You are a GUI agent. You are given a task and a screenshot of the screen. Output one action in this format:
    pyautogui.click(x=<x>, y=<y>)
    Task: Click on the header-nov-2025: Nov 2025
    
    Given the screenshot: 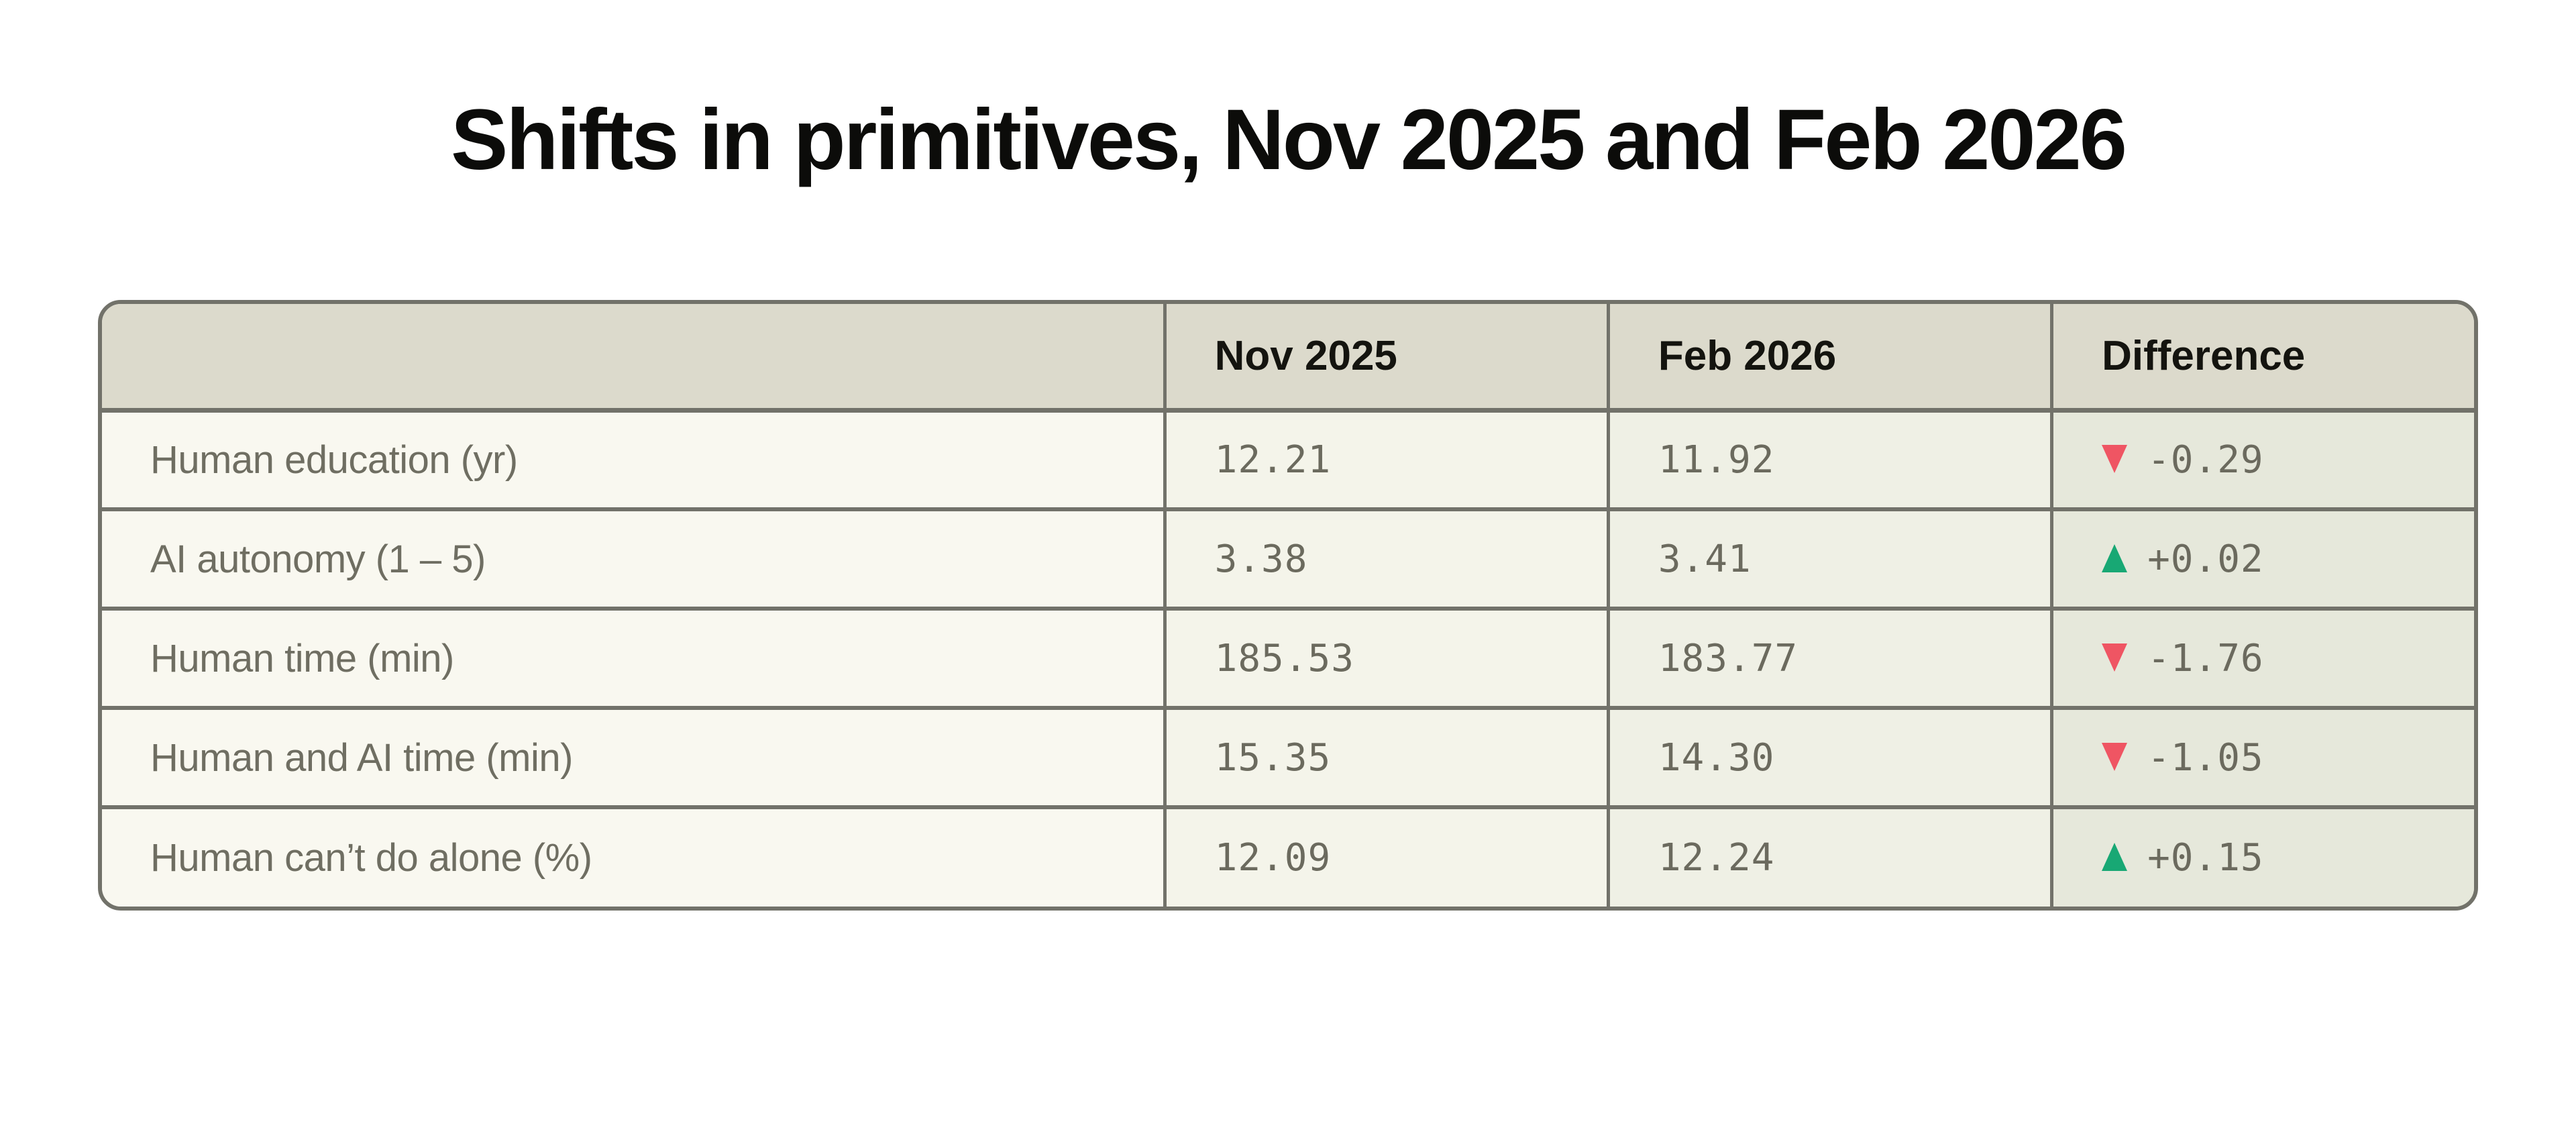 What is the action you would take?
    pyautogui.click(x=1386, y=358)
    